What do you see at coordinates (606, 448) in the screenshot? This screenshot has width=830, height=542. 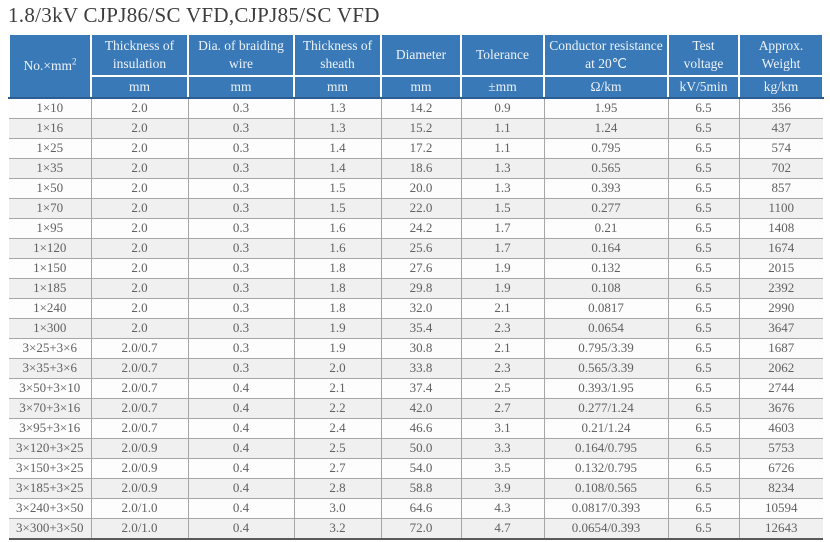 I see `cell: 0.164/0.795` at bounding box center [606, 448].